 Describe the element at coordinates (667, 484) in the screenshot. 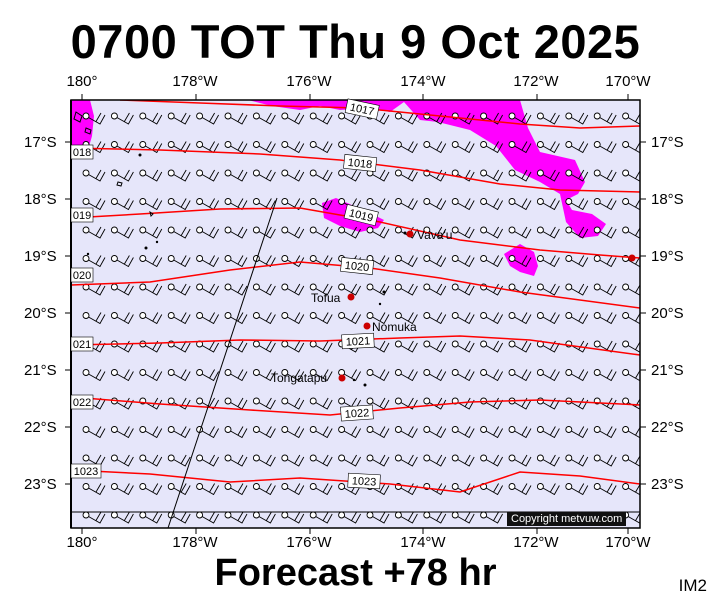

I see `lat-label-right-23s: 23°S` at that location.